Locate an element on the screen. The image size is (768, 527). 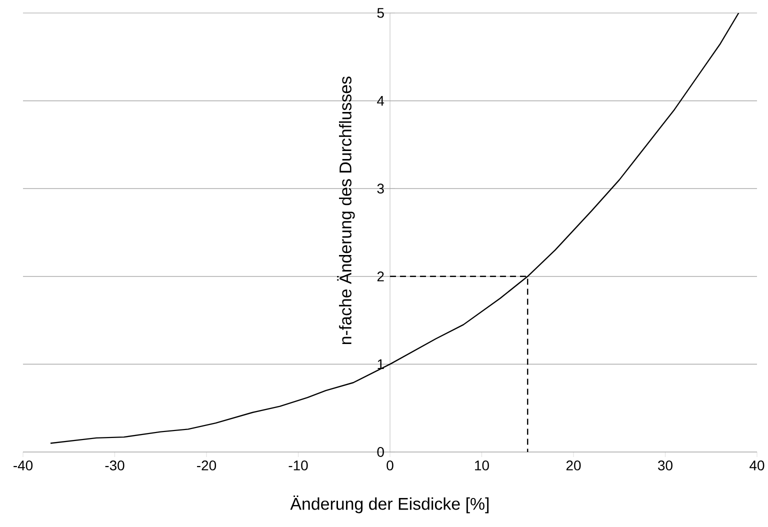
x-axis-title: Änderung der Eisdicke [%] is located at coordinates (389, 505).